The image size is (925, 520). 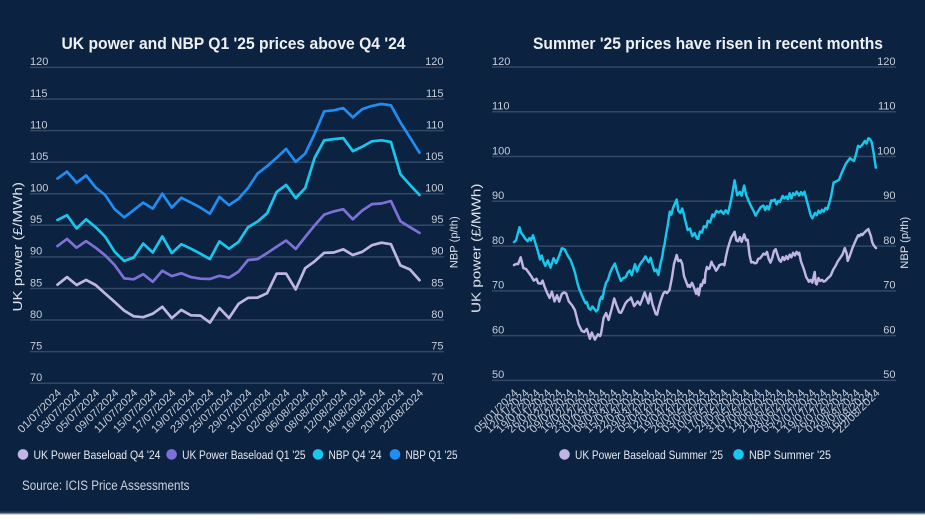 I want to click on svg-text: UK Power Baseload Q4 '24, so click(x=97, y=455).